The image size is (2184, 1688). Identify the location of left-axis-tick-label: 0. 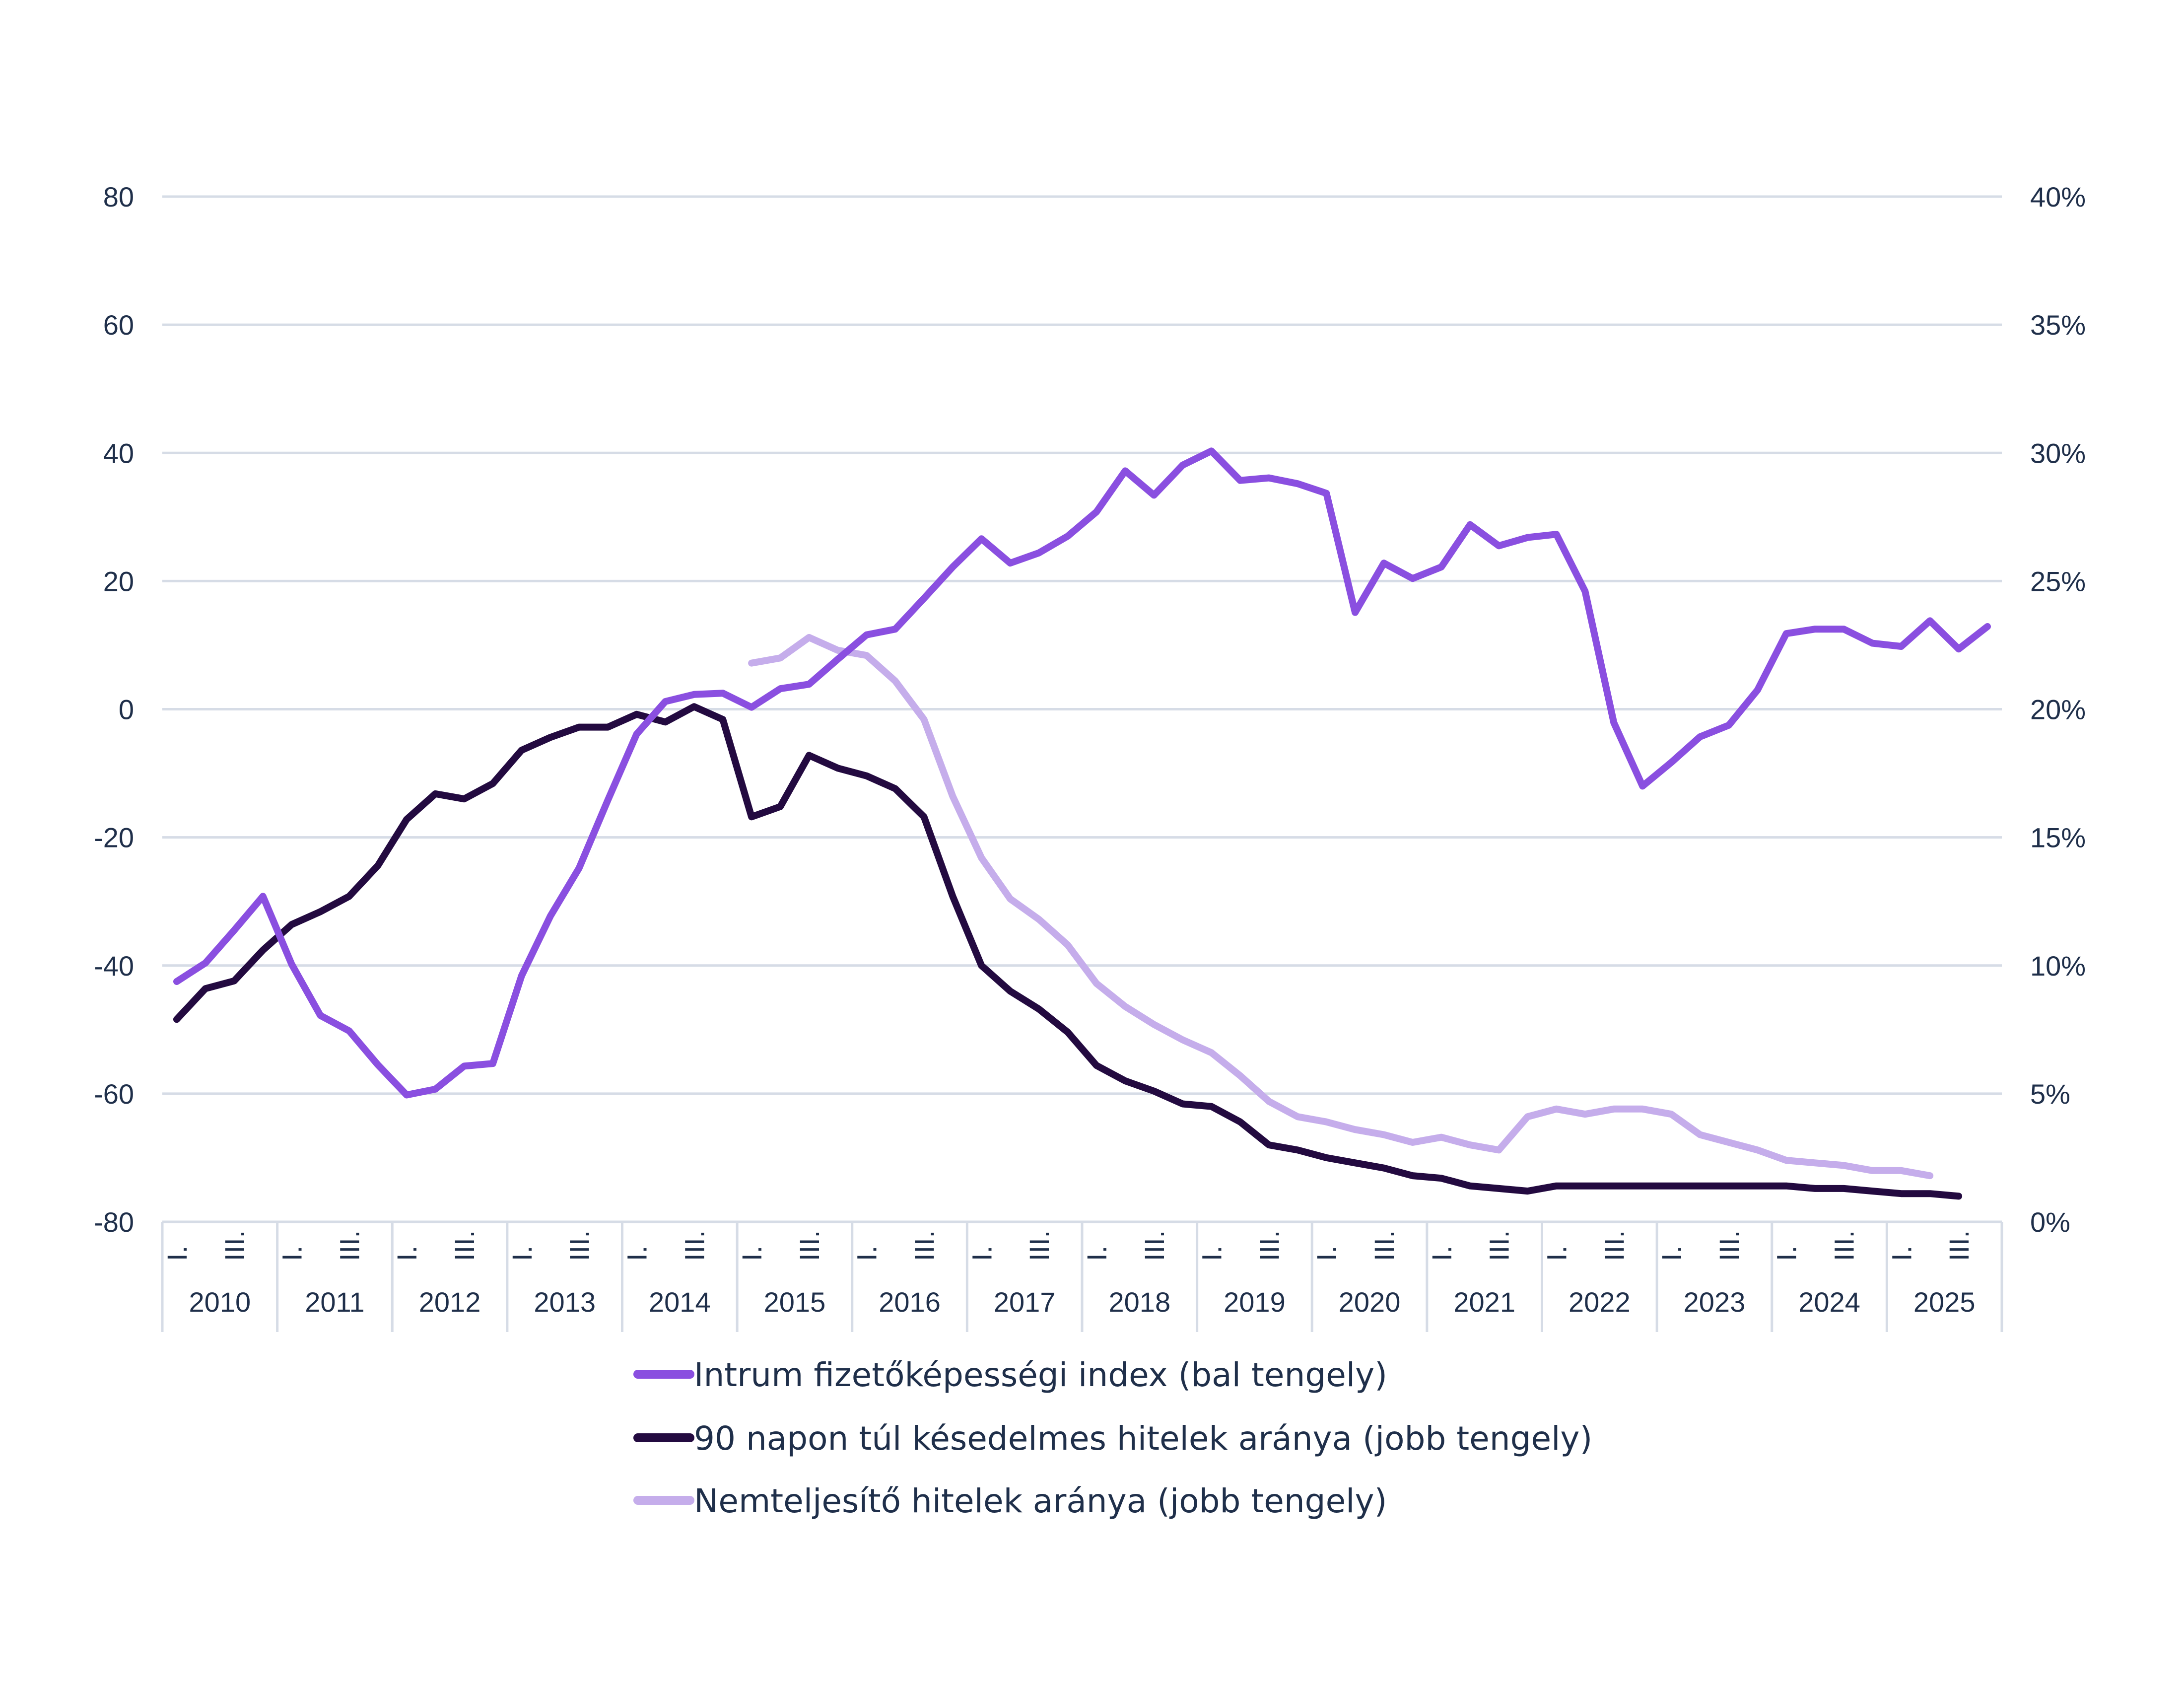
(126, 709).